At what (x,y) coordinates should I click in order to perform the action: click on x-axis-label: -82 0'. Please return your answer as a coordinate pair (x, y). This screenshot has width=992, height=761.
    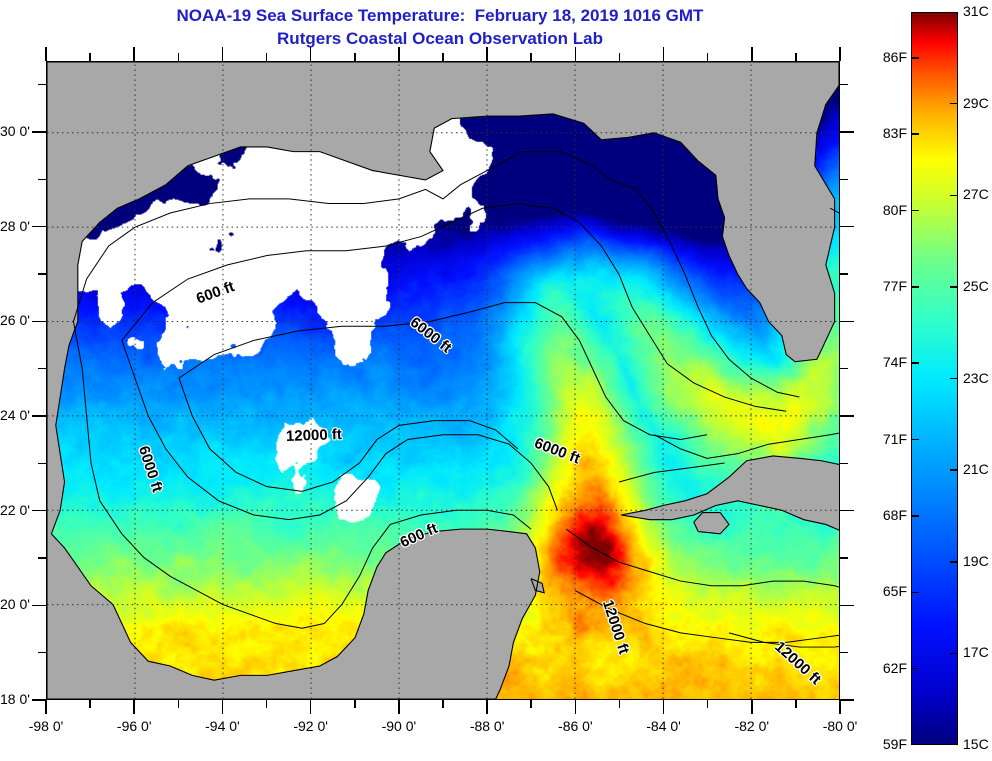
    Looking at the image, I should click on (752, 726).